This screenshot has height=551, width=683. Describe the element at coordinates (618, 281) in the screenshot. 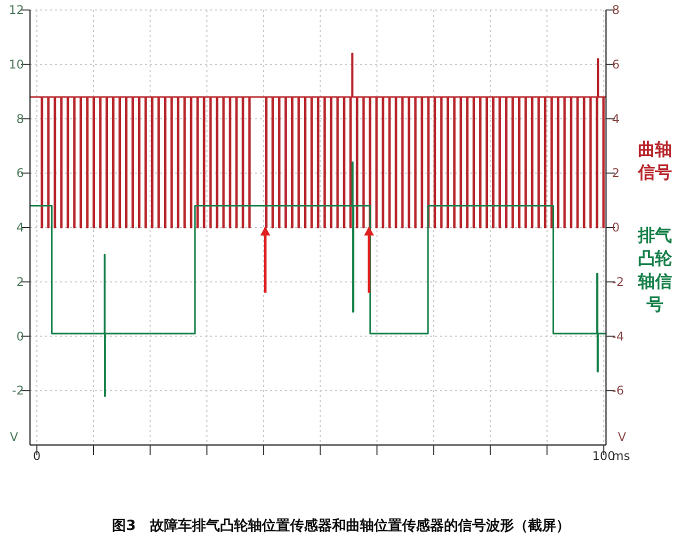

I see `y2-tick-label: -2` at that location.